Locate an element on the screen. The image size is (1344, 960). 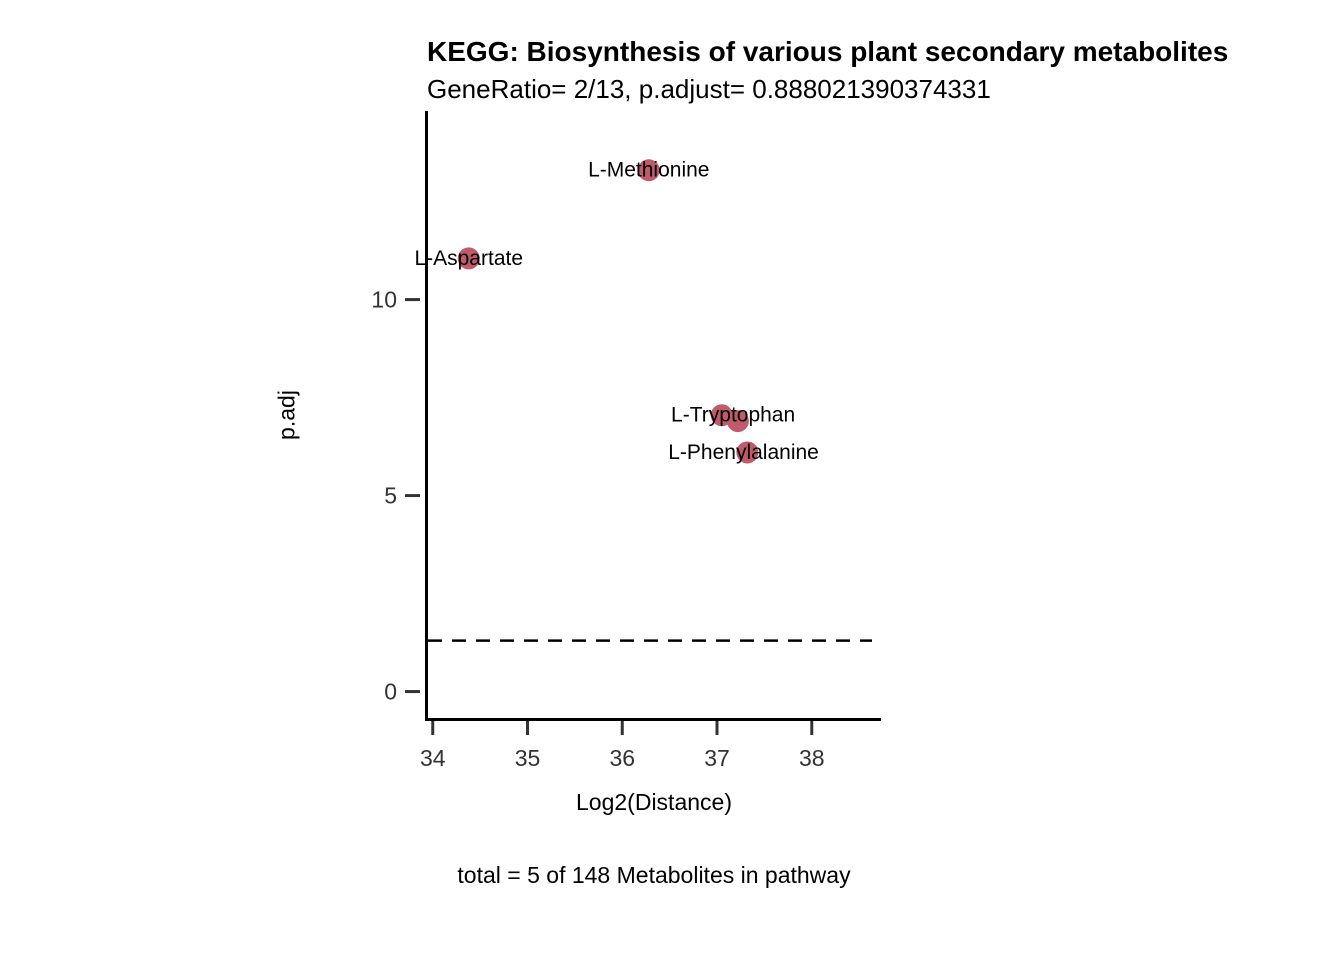
x-tick-label: 37 is located at coordinates (717, 758).